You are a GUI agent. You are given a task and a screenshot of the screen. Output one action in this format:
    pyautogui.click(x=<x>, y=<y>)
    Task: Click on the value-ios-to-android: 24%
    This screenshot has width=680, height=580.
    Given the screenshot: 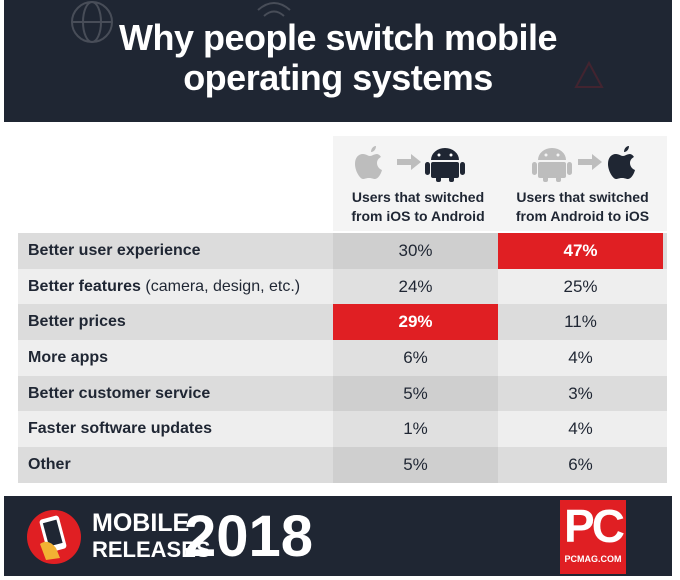 What is the action you would take?
    pyautogui.click(x=415, y=286)
    